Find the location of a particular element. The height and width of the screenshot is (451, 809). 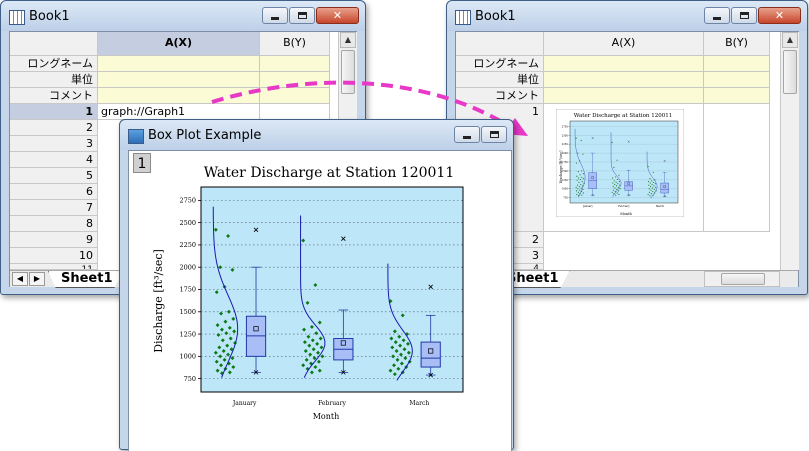

close-icon: ✕ is located at coordinates (337, 15).